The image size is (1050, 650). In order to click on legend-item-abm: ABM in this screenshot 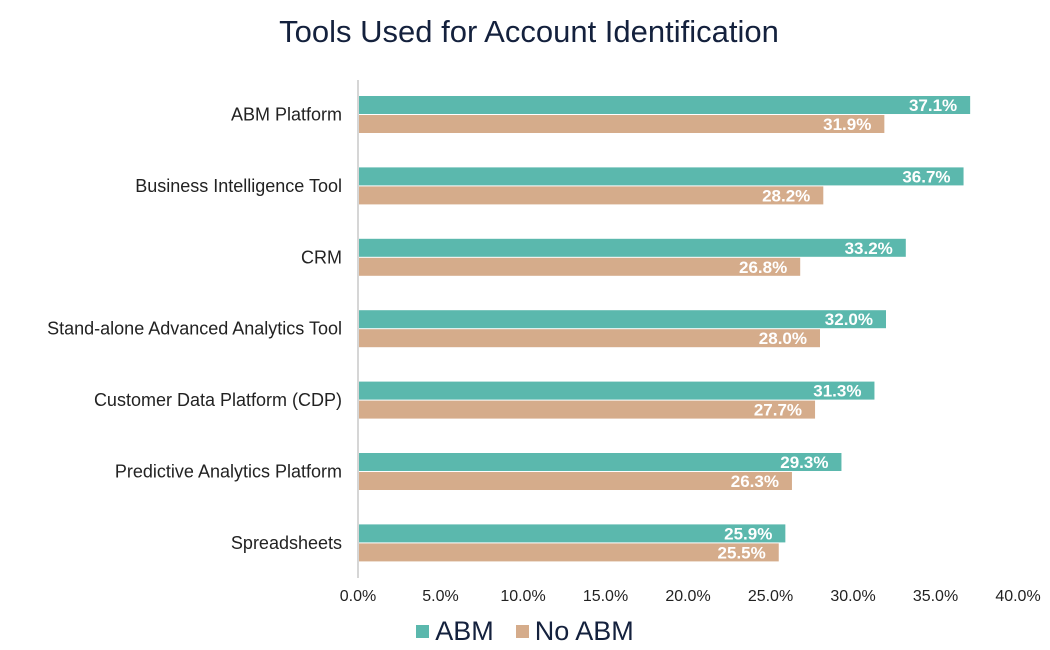, I will do `click(455, 631)`.